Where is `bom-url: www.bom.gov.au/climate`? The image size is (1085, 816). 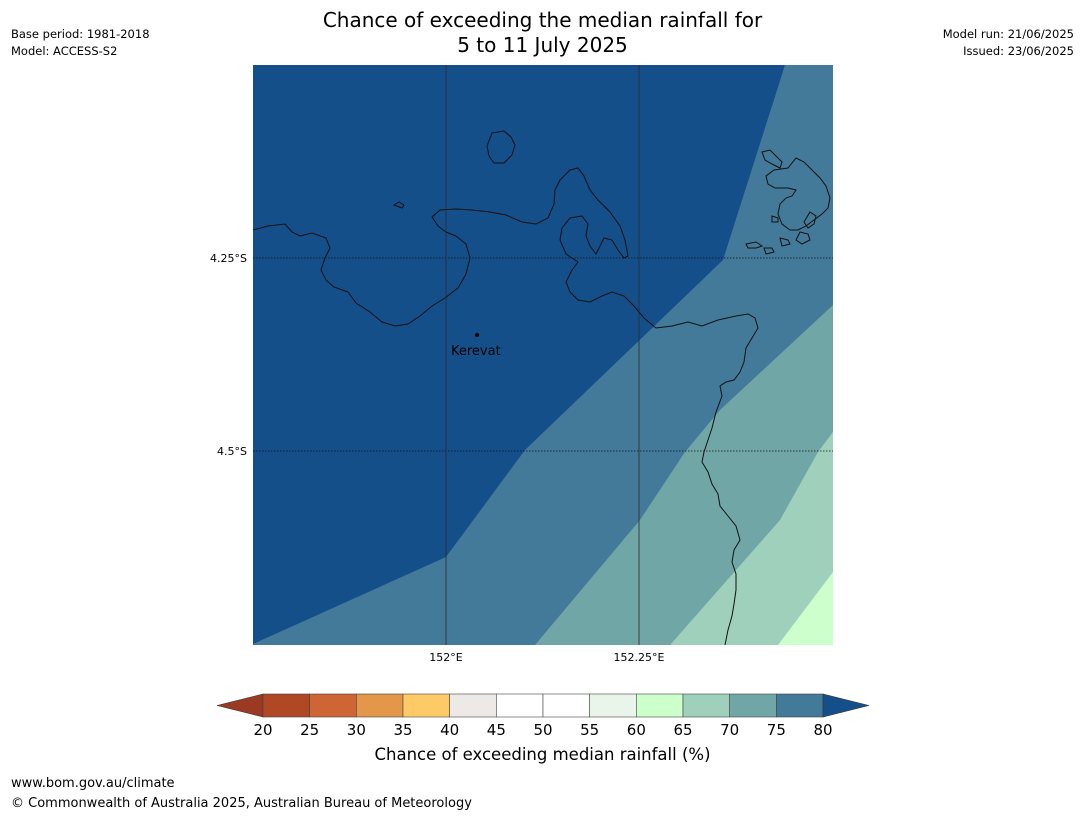 bom-url: www.bom.gov.au/climate is located at coordinates (93, 783).